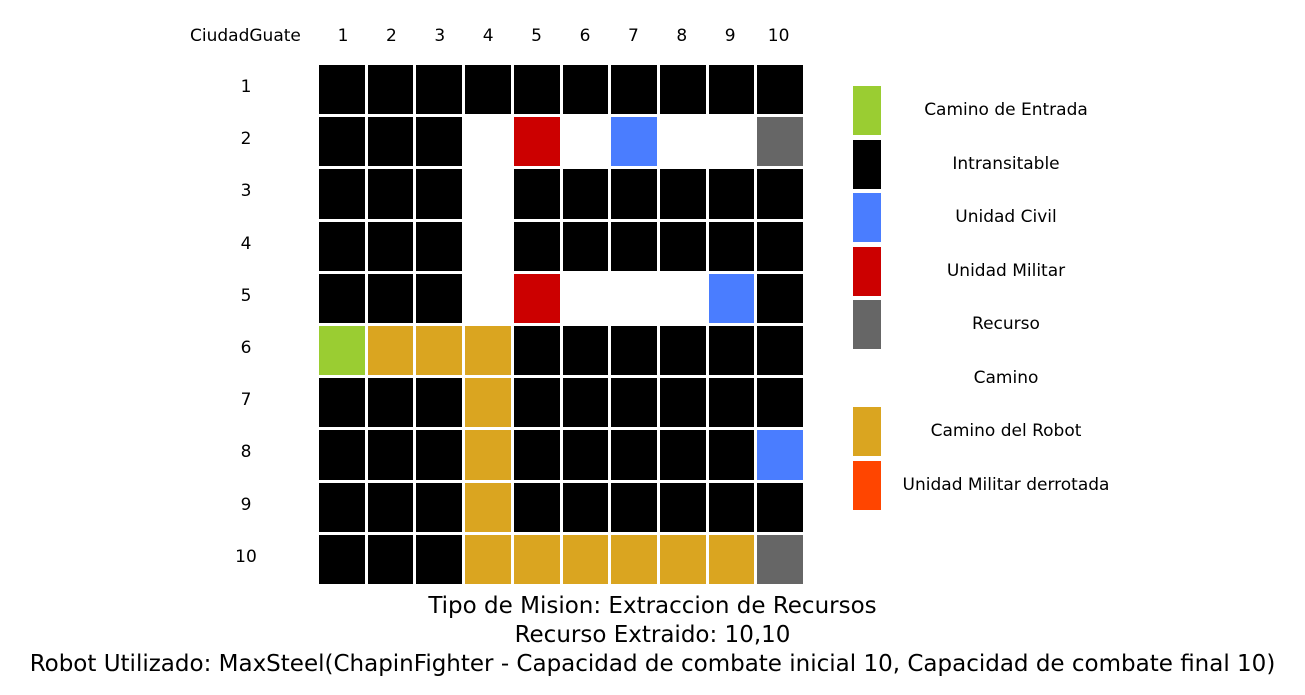  I want to click on column-header: 10, so click(778, 36).